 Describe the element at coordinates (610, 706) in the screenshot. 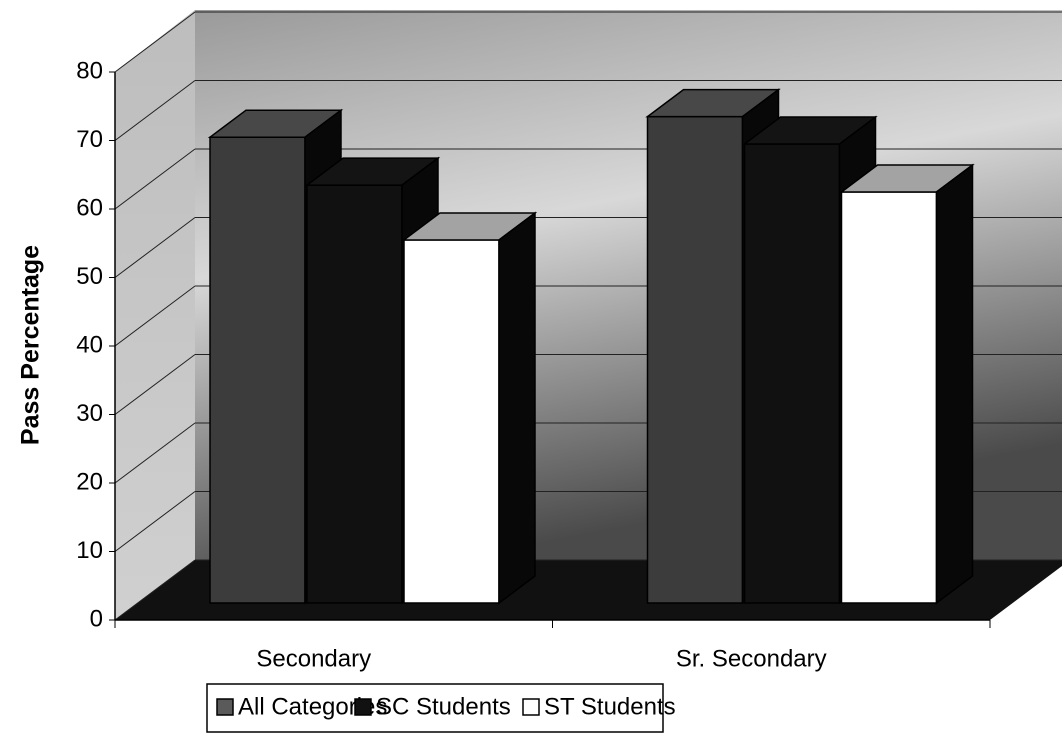

I see `legend-label: ST Students` at that location.